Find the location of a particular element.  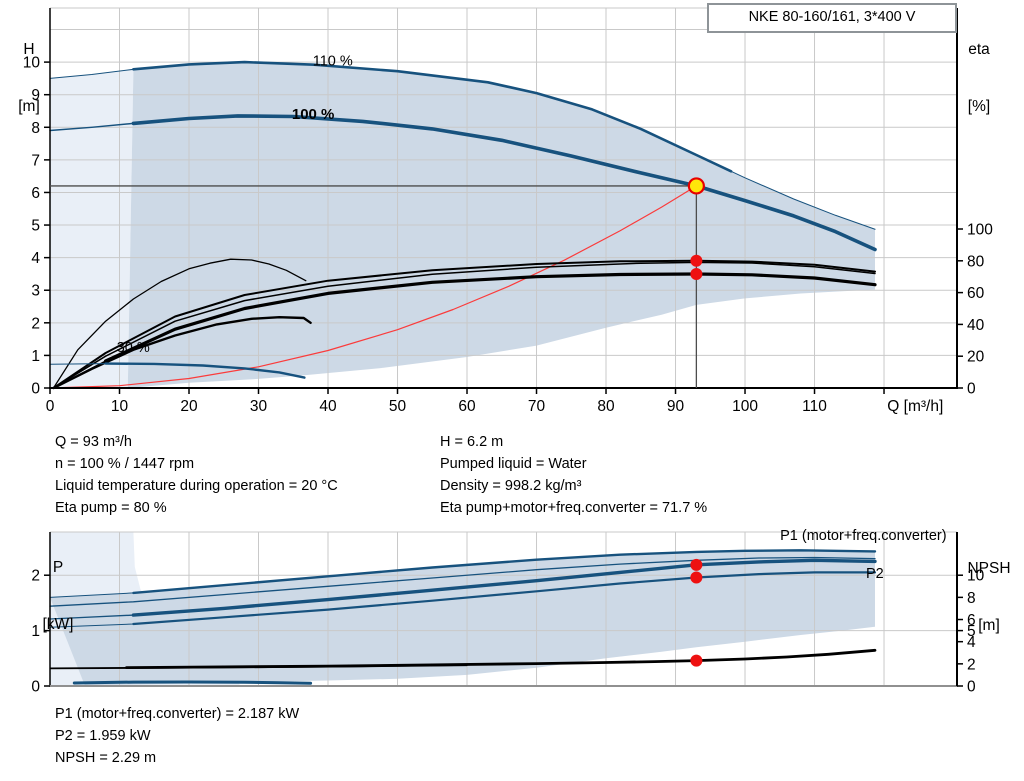

p1-110pct-curve is located at coordinates (463, 573).